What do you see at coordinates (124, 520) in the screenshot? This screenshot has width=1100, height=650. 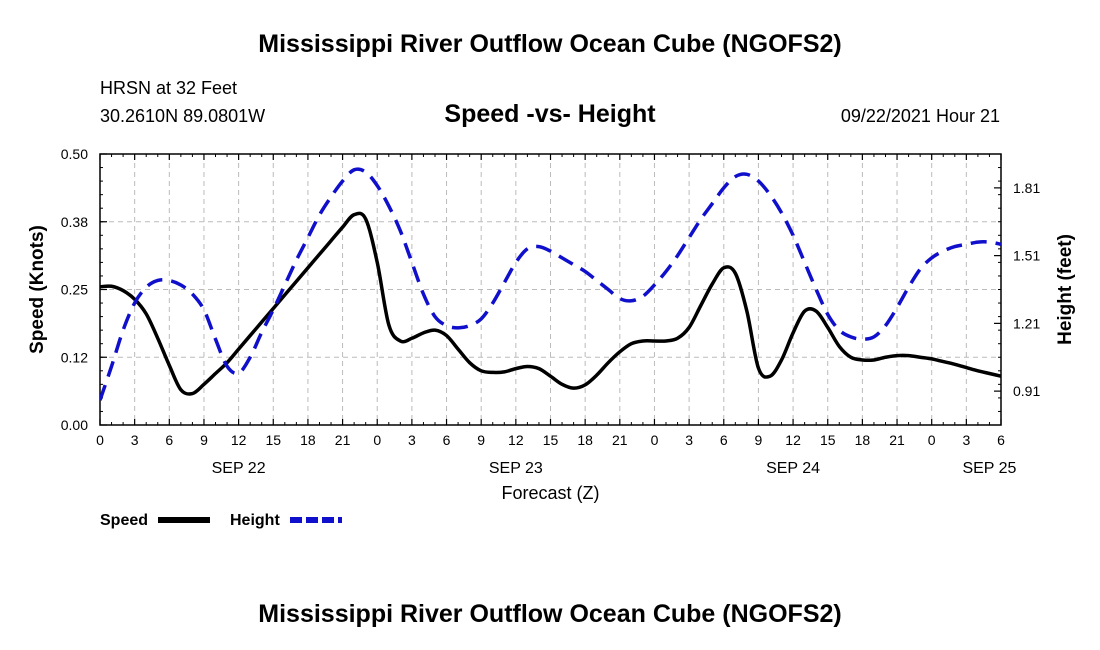 I see `legend-label-speed: Speed` at bounding box center [124, 520].